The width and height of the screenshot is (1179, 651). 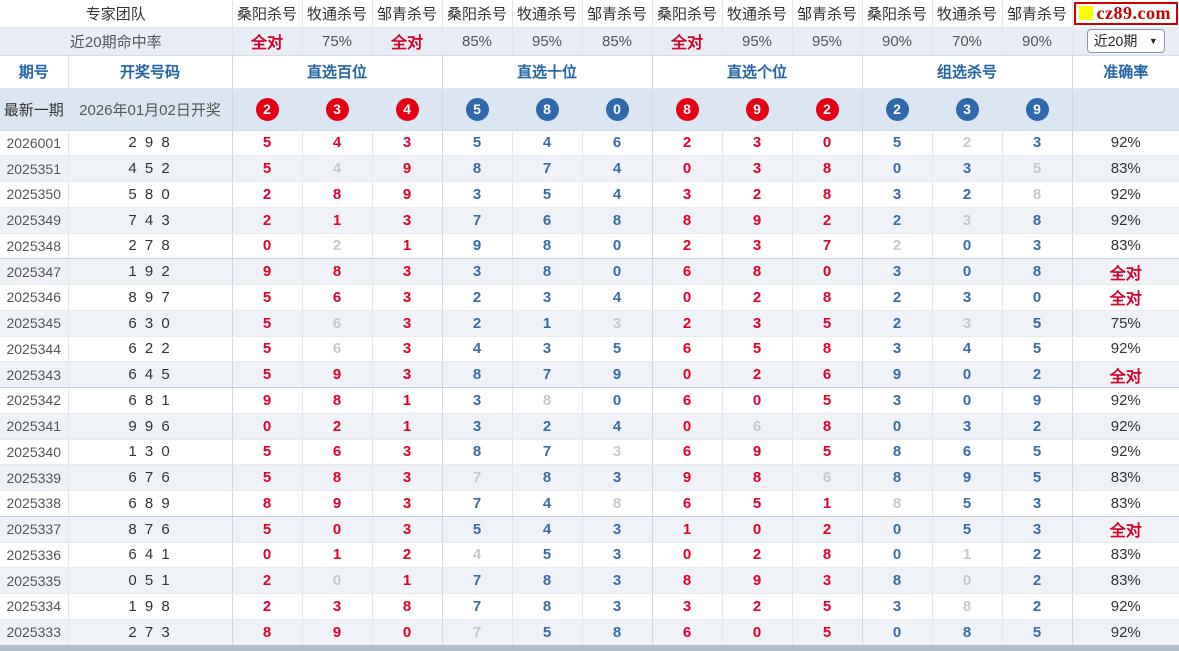 What do you see at coordinates (34, 109) in the screenshot?
I see `latest-period-label: 最新一期` at bounding box center [34, 109].